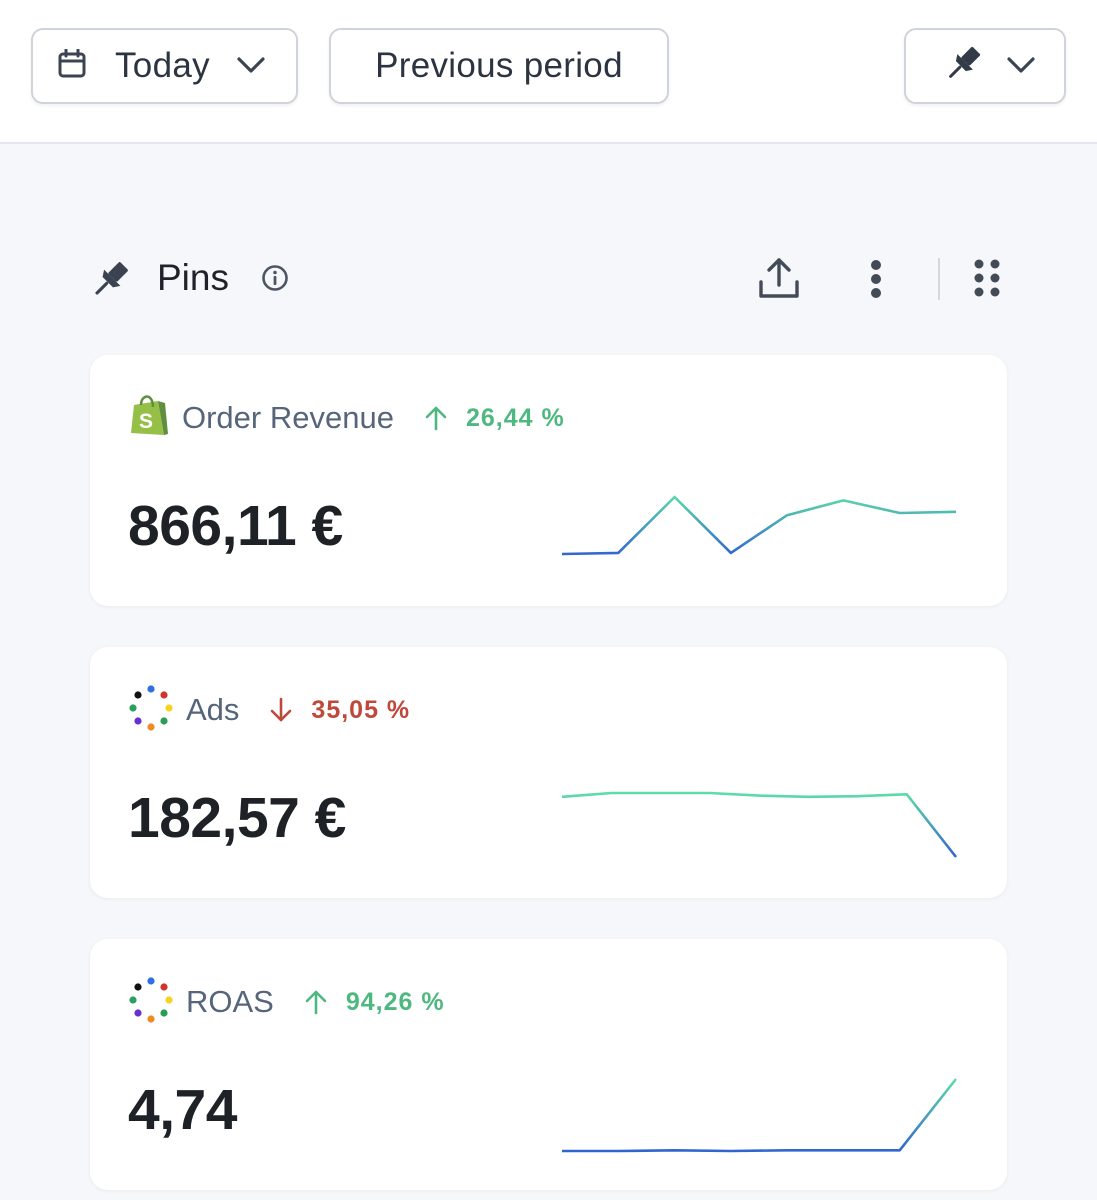 This screenshot has width=1097, height=1200. Describe the element at coordinates (779, 281) in the screenshot. I see `share-icon` at that location.